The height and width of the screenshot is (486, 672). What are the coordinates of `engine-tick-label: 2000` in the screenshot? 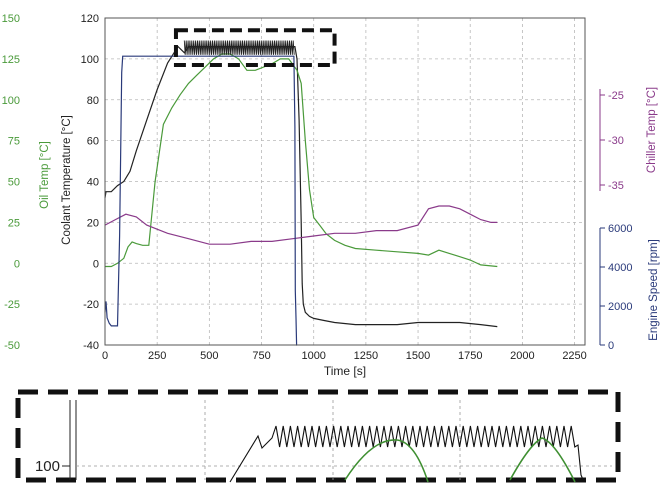 It's located at (620, 307).